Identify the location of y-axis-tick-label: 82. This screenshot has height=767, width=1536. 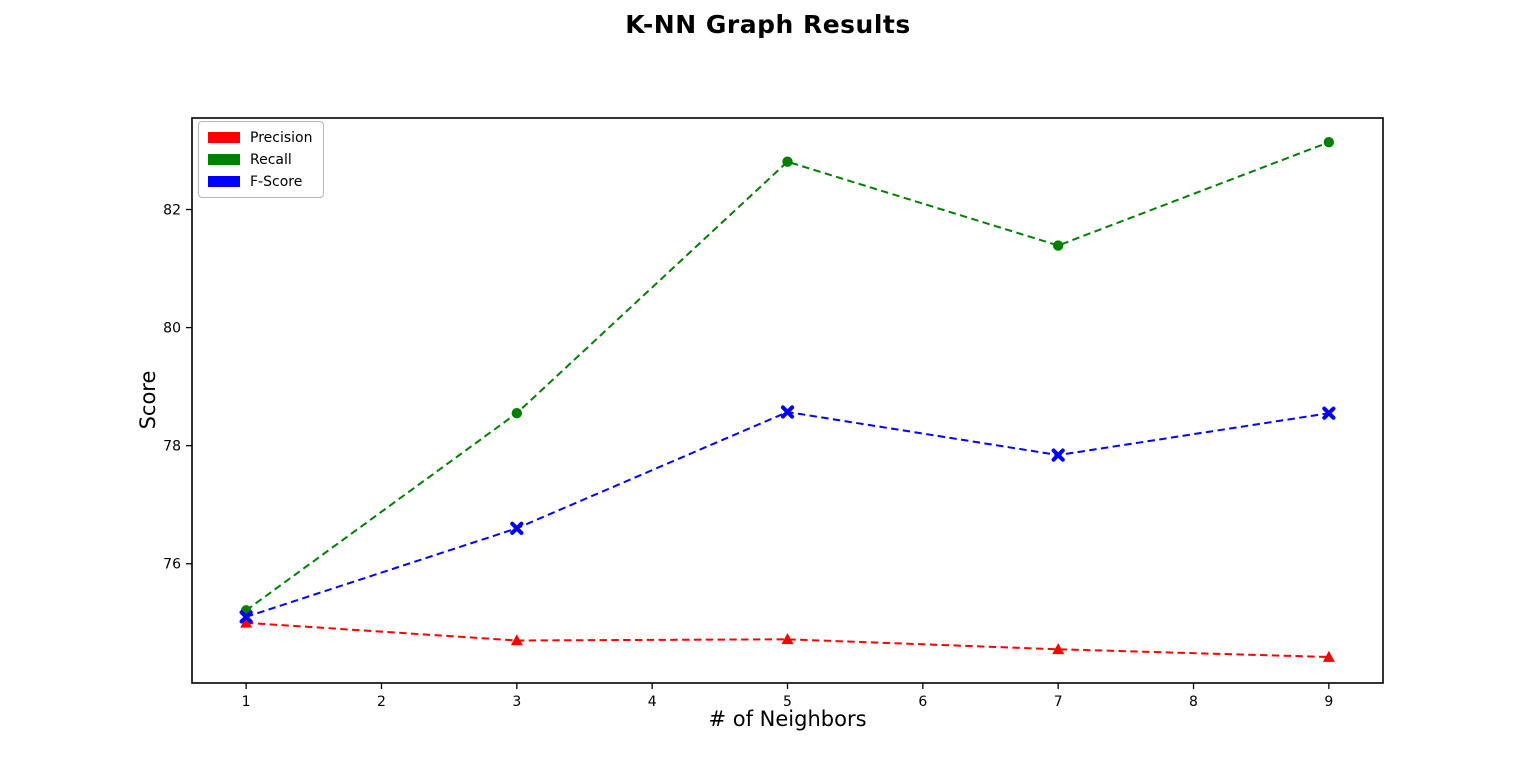
(172, 211).